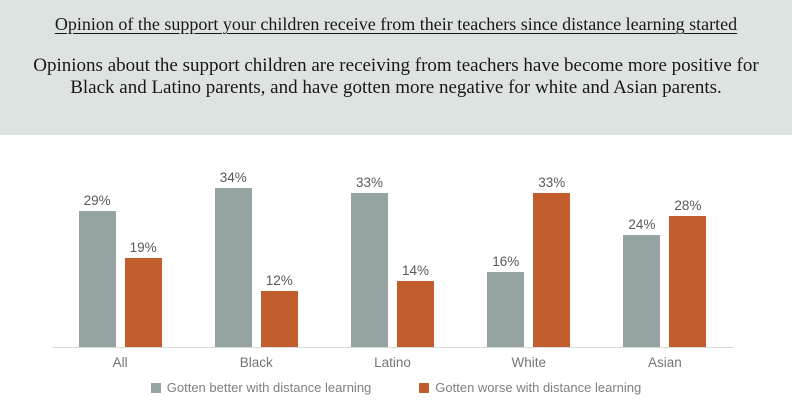  Describe the element at coordinates (665, 253) in the screenshot. I see `bar-group-asian: 24% 28%` at that location.